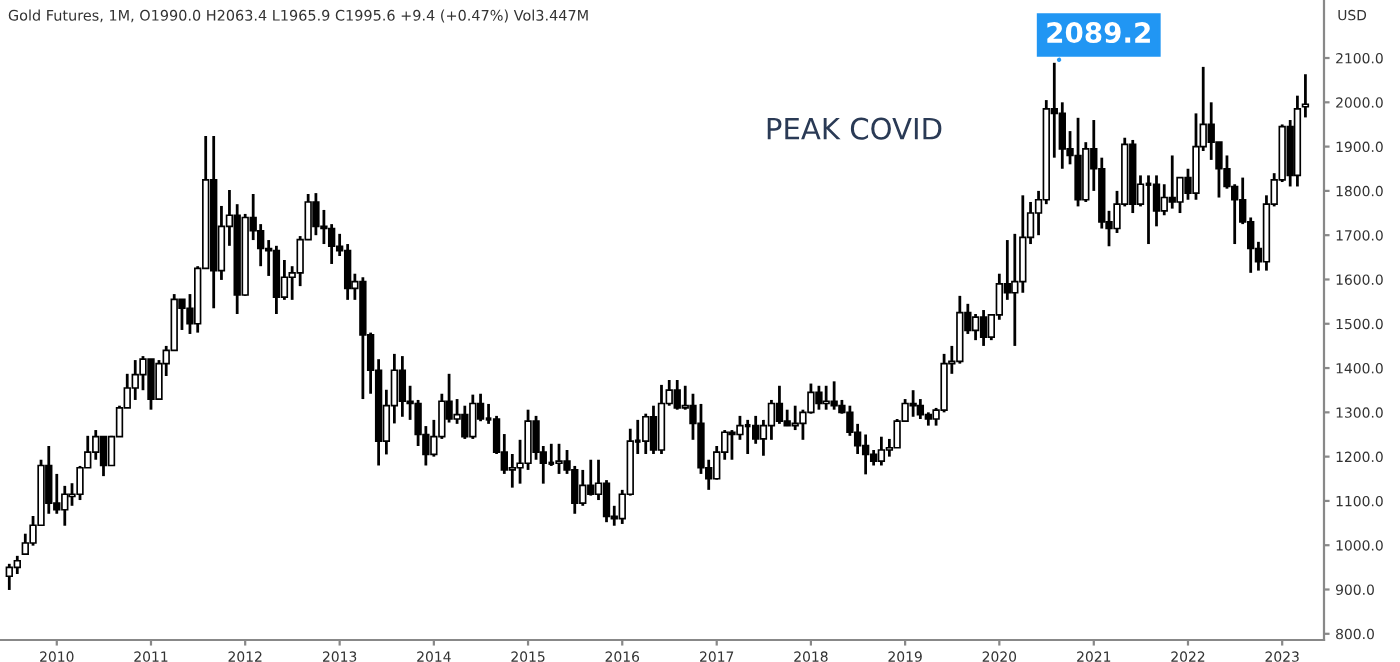 This screenshot has height=662, width=1400. I want to click on annotation: 2089.2, so click(1098, 33).